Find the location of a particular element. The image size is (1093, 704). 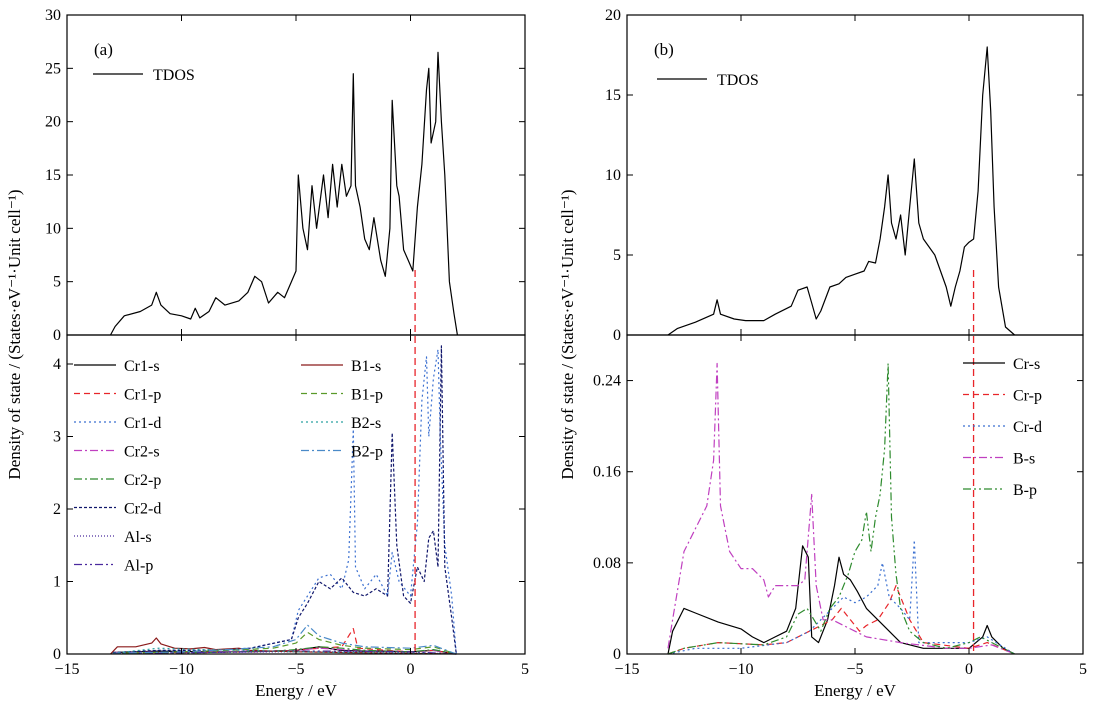

y-tick-label: 1 is located at coordinates (57, 582).